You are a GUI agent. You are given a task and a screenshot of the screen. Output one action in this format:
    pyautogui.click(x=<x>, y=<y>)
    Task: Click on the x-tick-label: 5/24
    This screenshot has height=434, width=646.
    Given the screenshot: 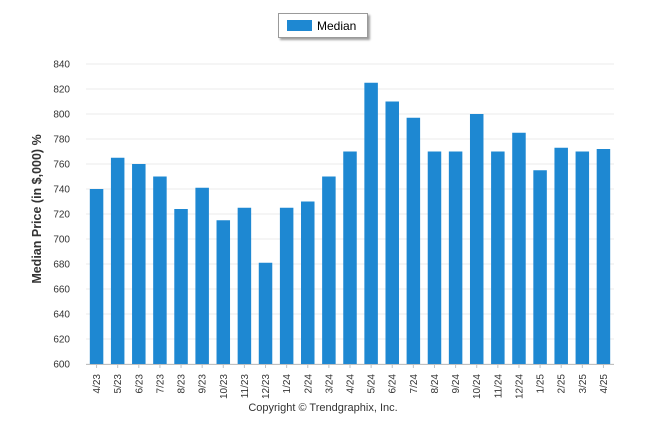 What is the action you would take?
    pyautogui.click(x=372, y=384)
    